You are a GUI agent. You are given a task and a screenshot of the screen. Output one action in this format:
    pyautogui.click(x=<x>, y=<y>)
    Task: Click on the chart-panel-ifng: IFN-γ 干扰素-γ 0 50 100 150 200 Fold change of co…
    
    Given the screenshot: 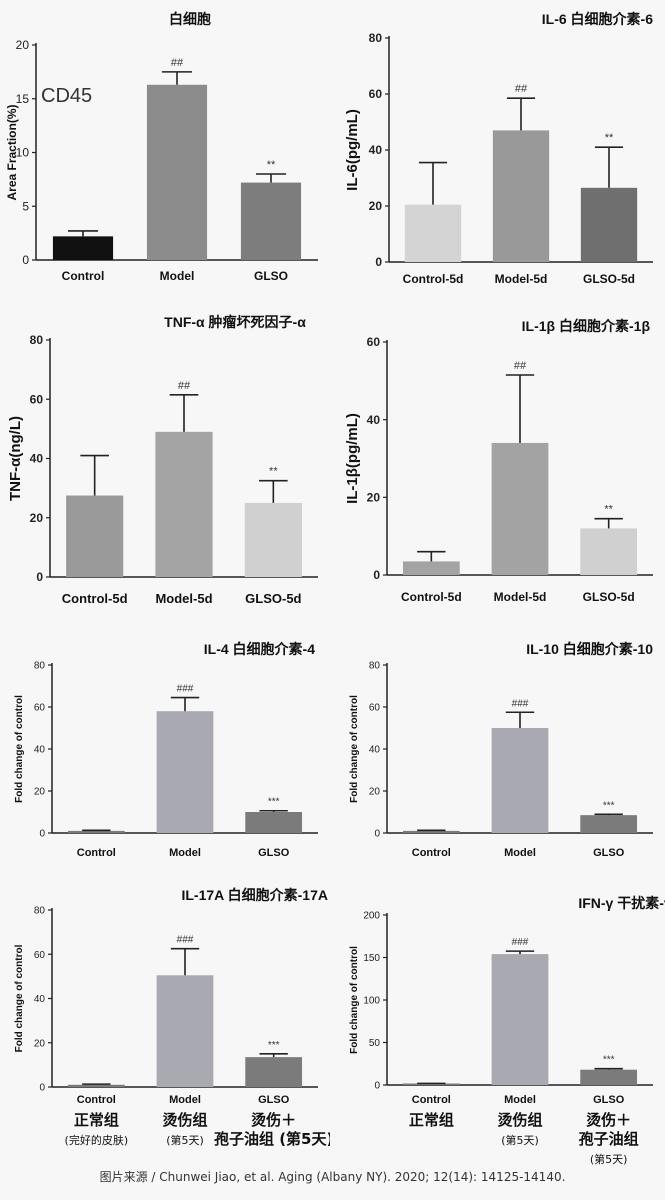 What is the action you would take?
    pyautogui.click(x=500, y=1022)
    